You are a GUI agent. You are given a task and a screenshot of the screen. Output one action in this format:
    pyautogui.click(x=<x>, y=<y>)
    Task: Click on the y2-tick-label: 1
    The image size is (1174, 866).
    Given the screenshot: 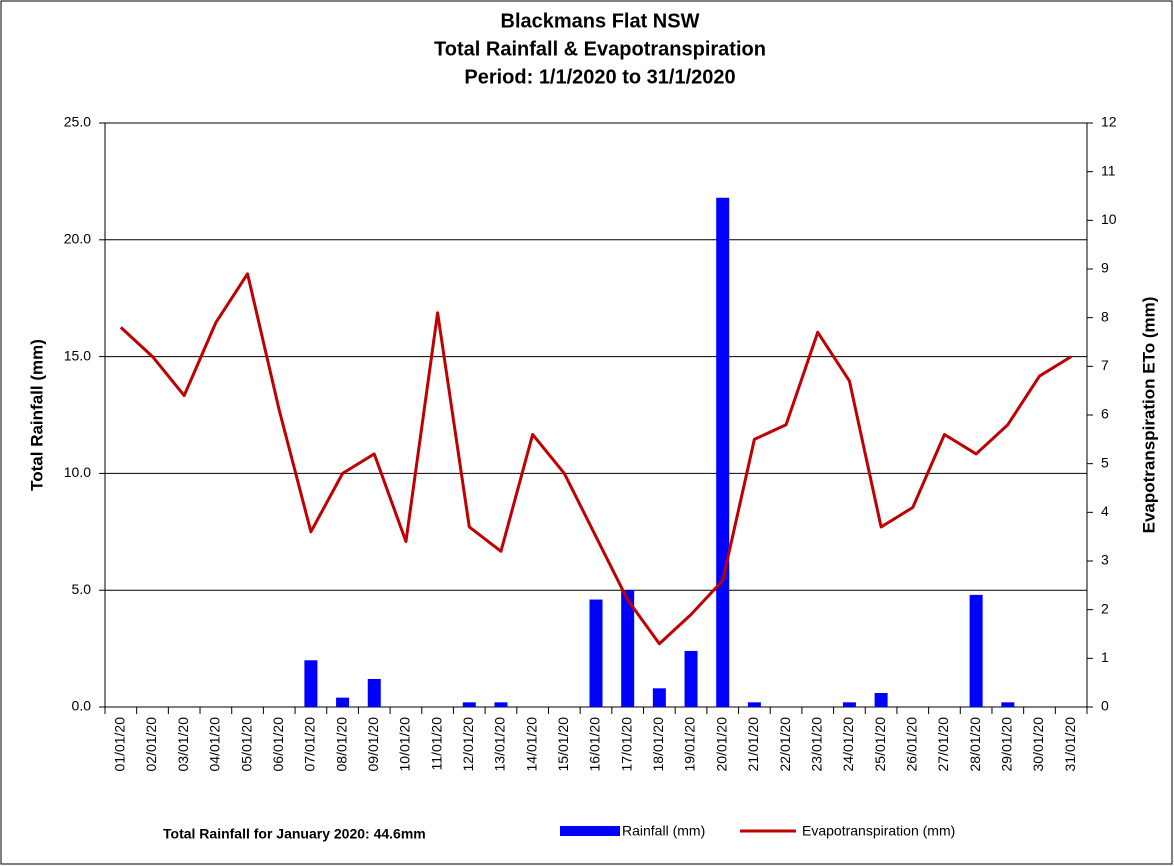 What is the action you would take?
    pyautogui.click(x=1105, y=657)
    